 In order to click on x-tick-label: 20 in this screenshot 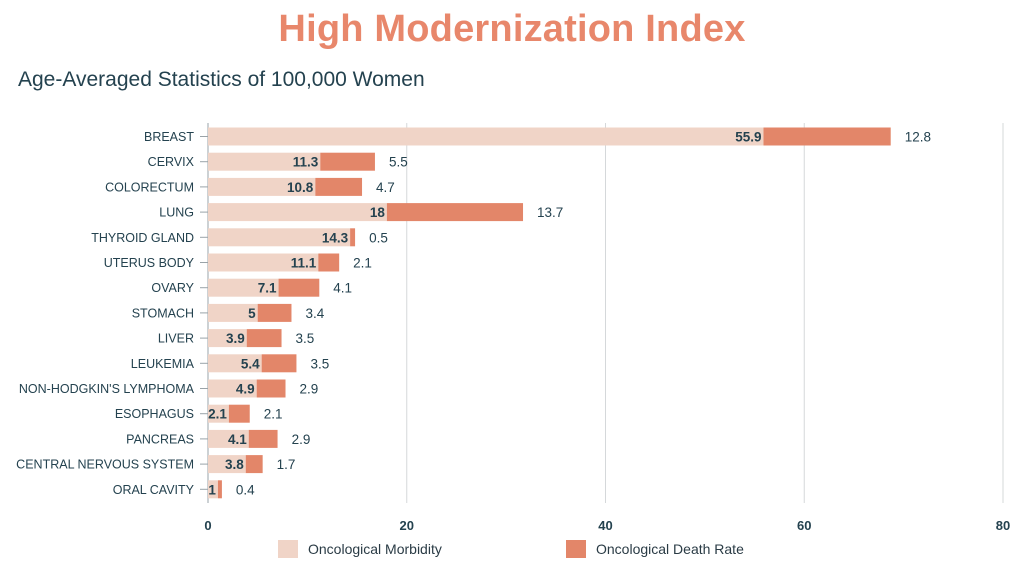, I will do `click(407, 525)`.